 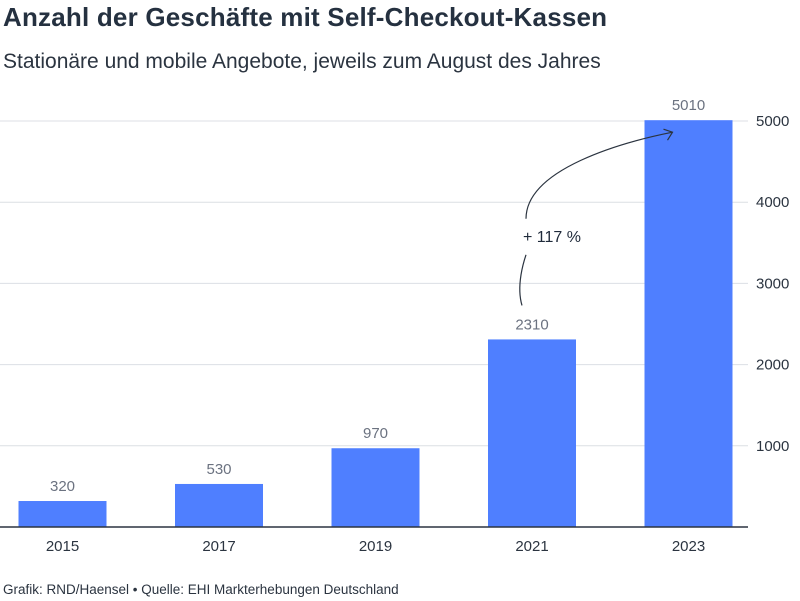 What do you see at coordinates (62, 486) in the screenshot?
I see `data-label: 320` at bounding box center [62, 486].